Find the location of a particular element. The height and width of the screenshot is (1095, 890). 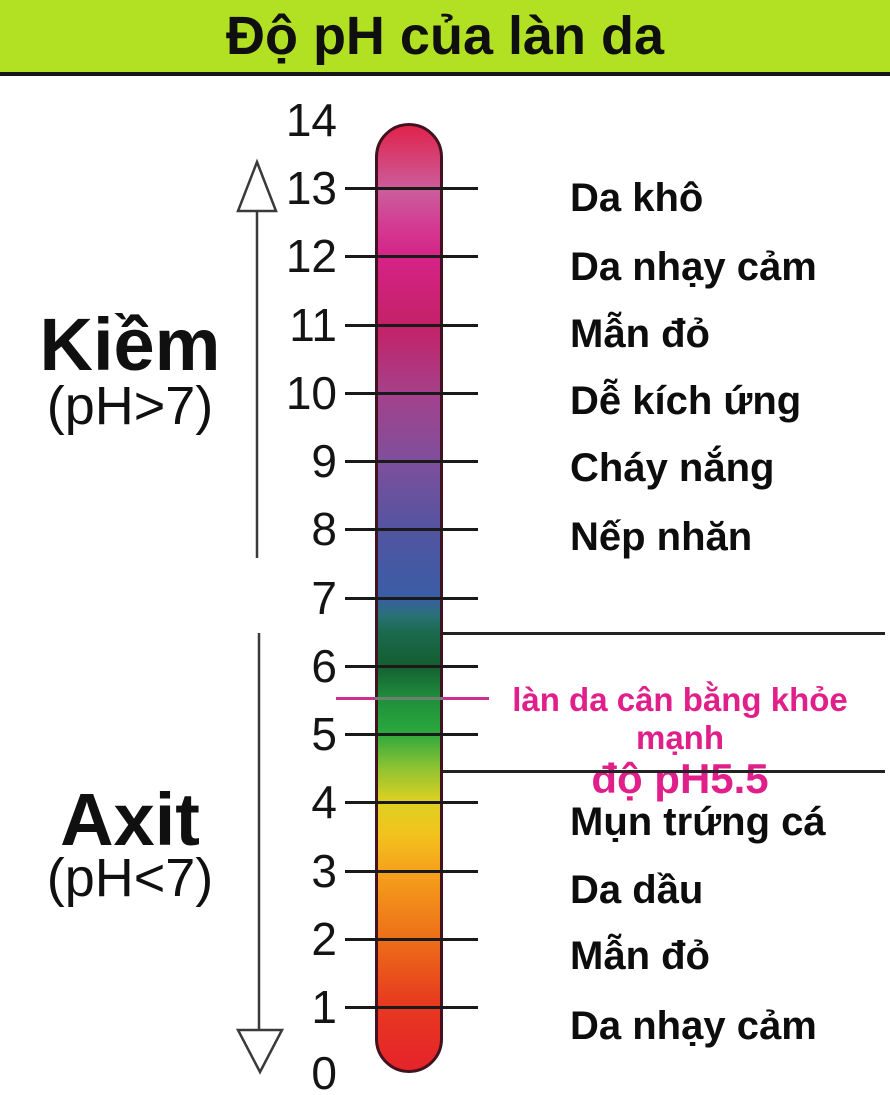

ph-tick-label: 8 is located at coordinates (324, 529).